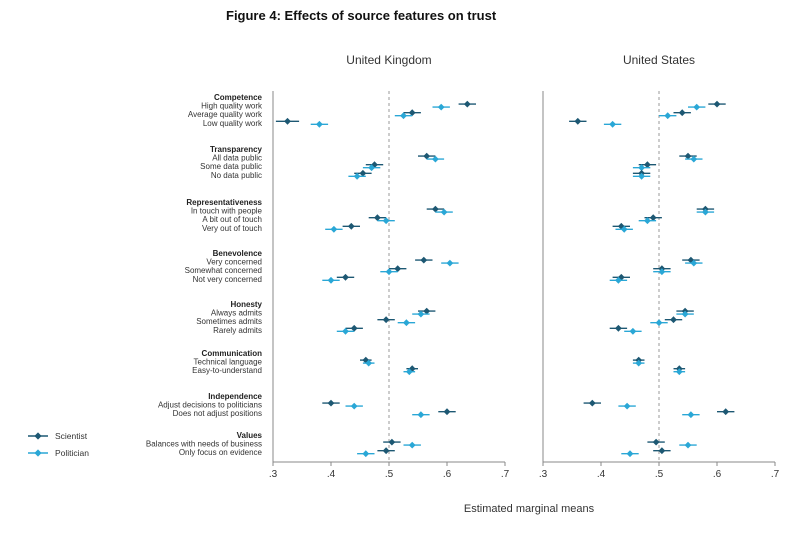 The image size is (800, 537). I want to click on x-axis-label: Estimated marginal means, so click(529, 509).